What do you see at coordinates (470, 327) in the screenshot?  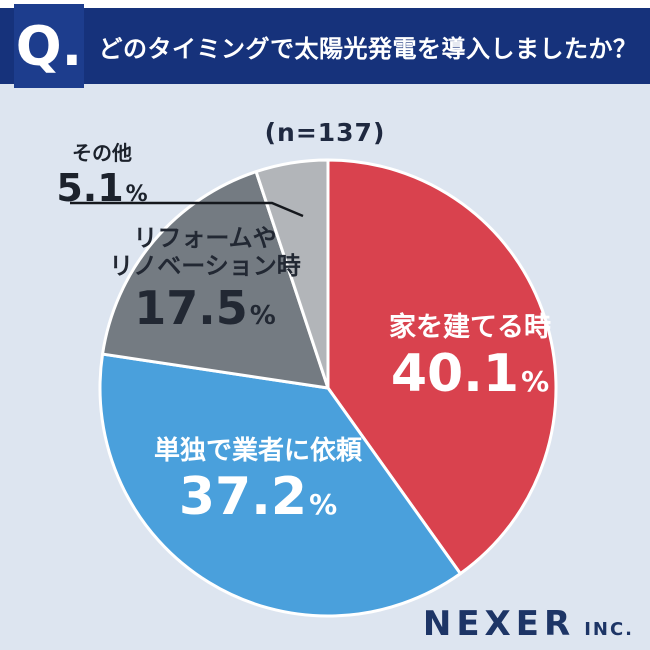 I see `slice-name-house: 家を建てる時` at bounding box center [470, 327].